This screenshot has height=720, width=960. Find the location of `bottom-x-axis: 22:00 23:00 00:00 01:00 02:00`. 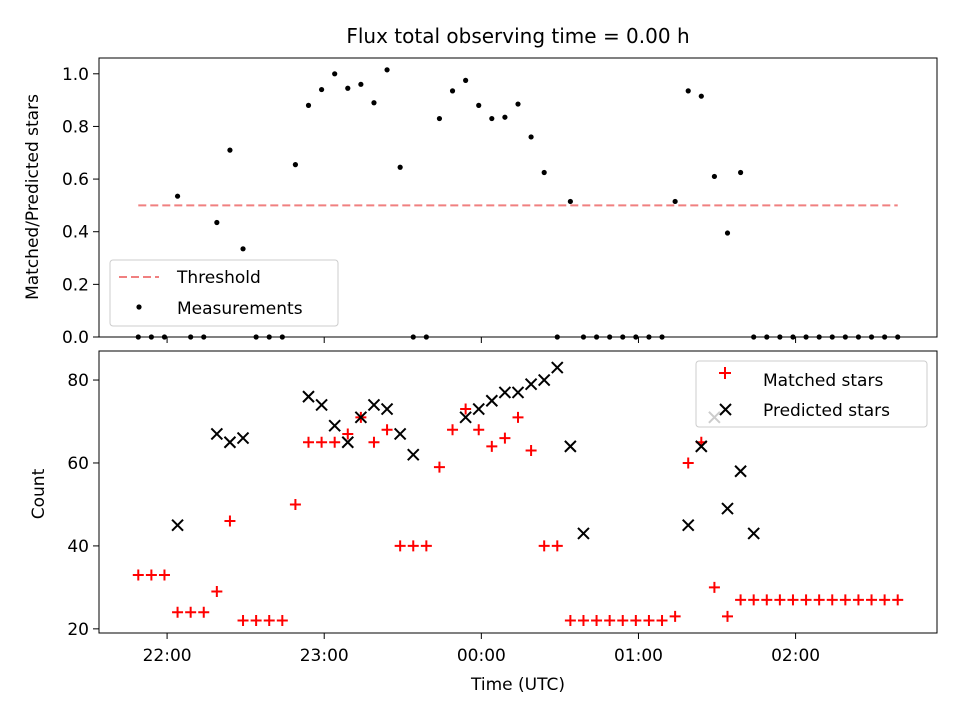

bottom-x-axis: 22:00 23:00 00:00 01:00 02:00 is located at coordinates (481, 649).